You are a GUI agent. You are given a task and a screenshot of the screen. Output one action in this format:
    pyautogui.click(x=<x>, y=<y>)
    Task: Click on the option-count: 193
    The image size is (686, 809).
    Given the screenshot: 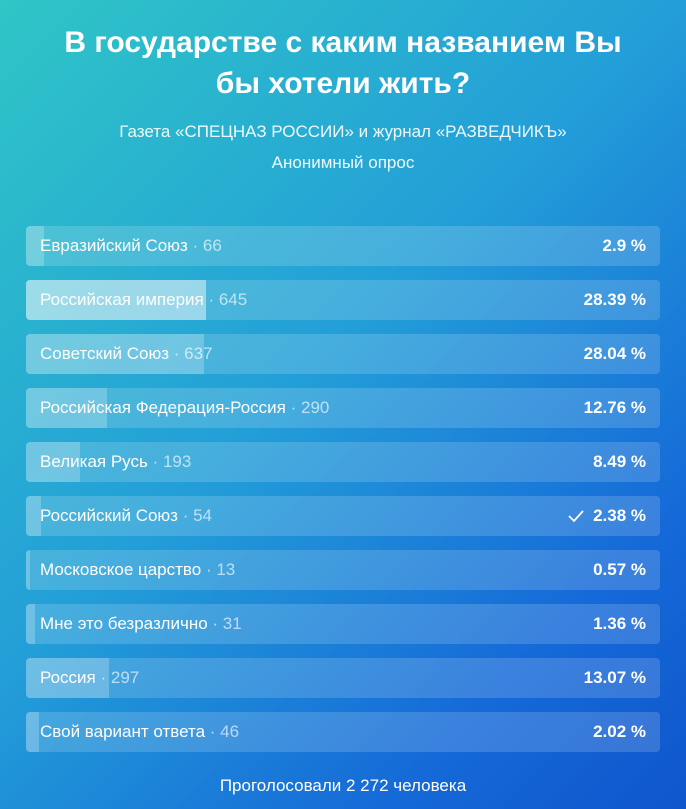 What is the action you would take?
    pyautogui.click(x=169, y=461)
    